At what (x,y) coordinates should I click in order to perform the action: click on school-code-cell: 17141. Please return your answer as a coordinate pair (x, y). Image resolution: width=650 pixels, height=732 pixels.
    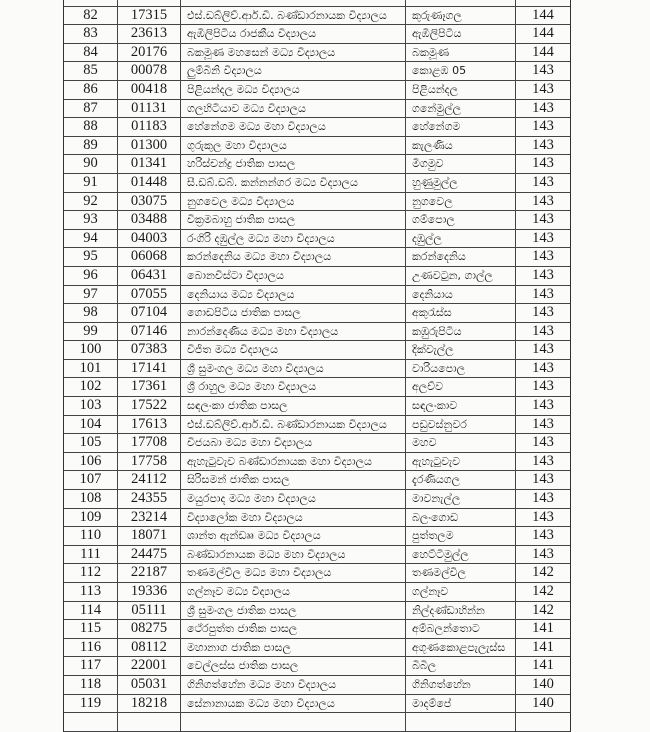
    Looking at the image, I should click on (149, 368).